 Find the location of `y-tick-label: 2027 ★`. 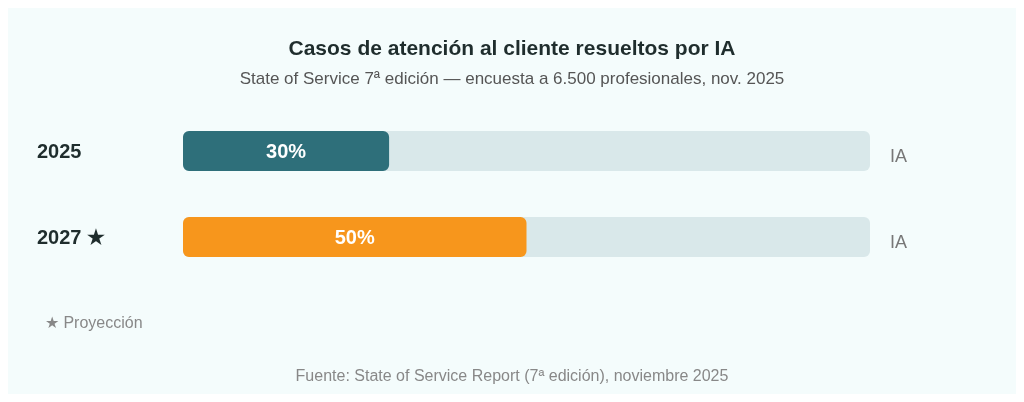

y-tick-label: 2027 ★ is located at coordinates (71, 237).